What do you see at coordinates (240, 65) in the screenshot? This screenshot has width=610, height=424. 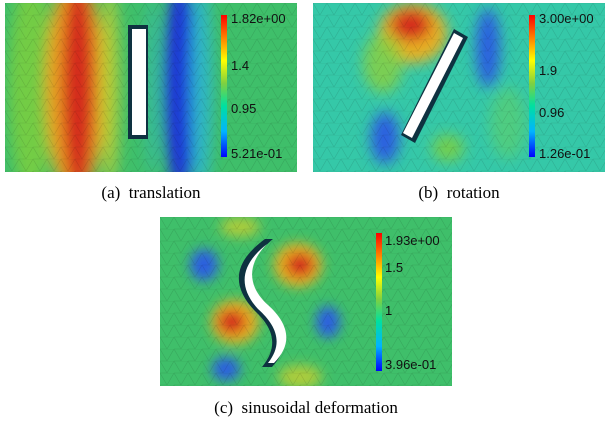 I see `colorbar-upper-label: 1.4` at bounding box center [240, 65].